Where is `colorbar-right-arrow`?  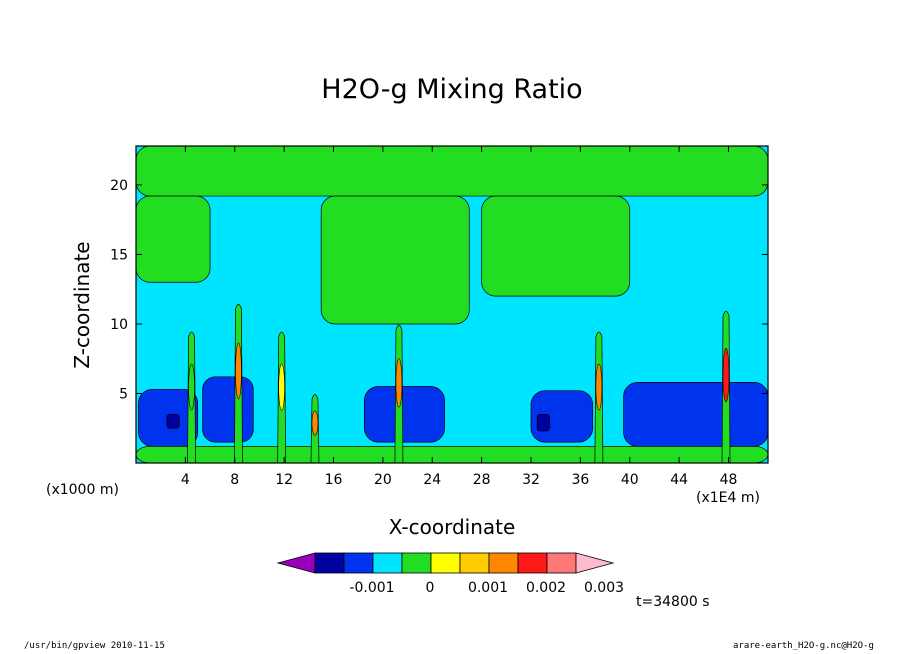 colorbar-right-arrow is located at coordinates (595, 563).